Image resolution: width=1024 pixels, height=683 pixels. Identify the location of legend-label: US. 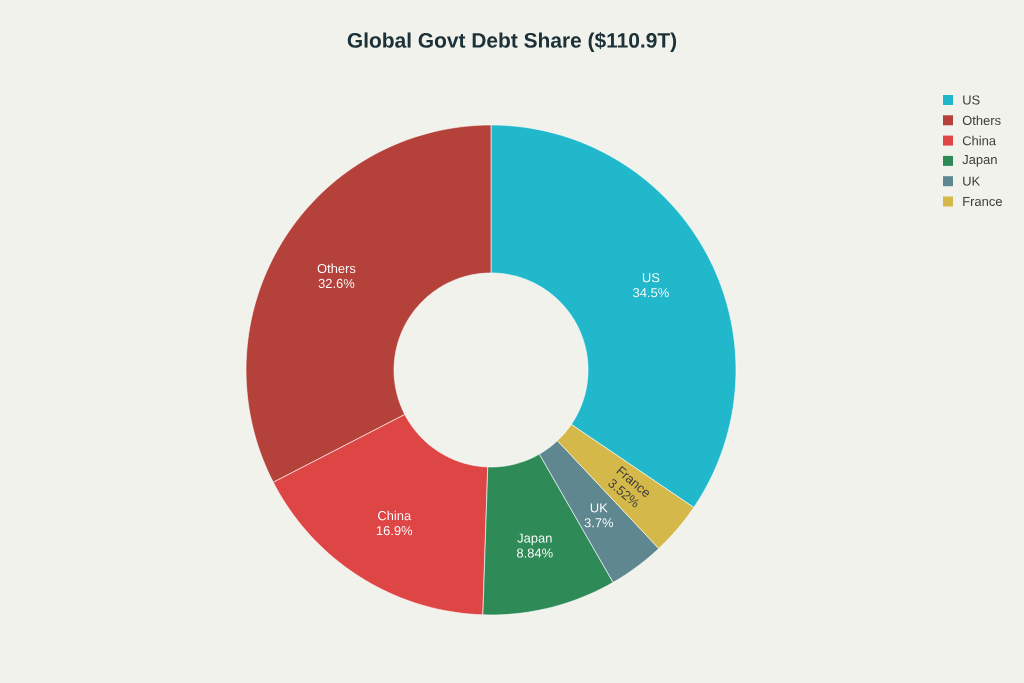
(971, 100).